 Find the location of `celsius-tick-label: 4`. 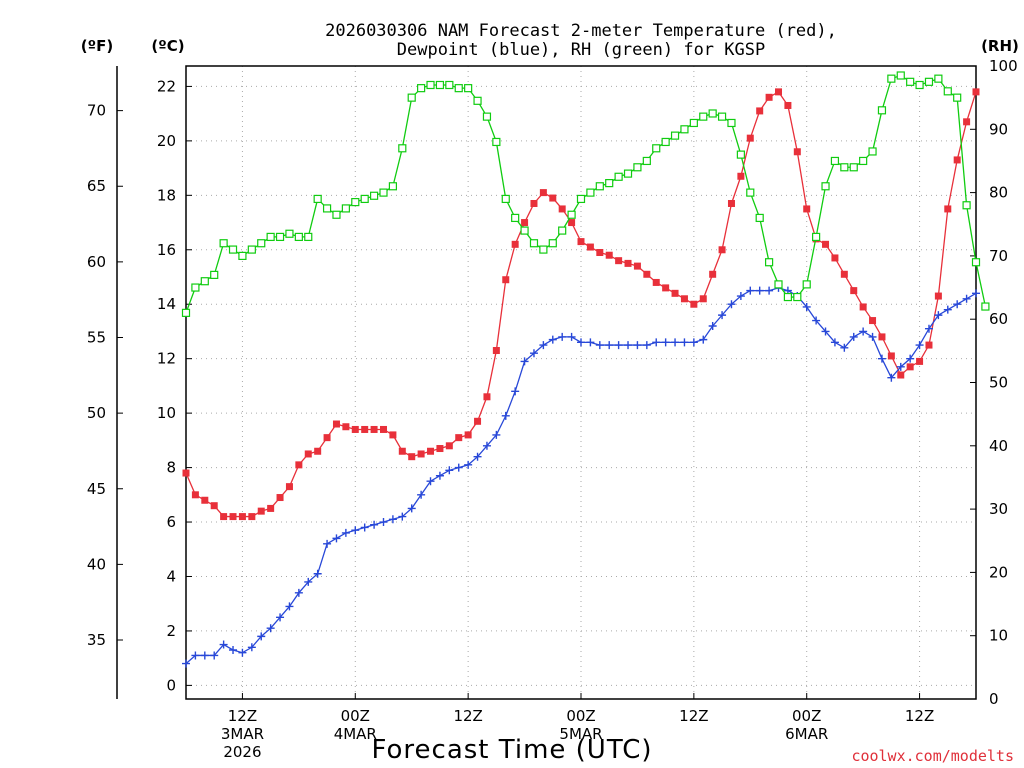

celsius-tick-label: 4 is located at coordinates (171, 576).